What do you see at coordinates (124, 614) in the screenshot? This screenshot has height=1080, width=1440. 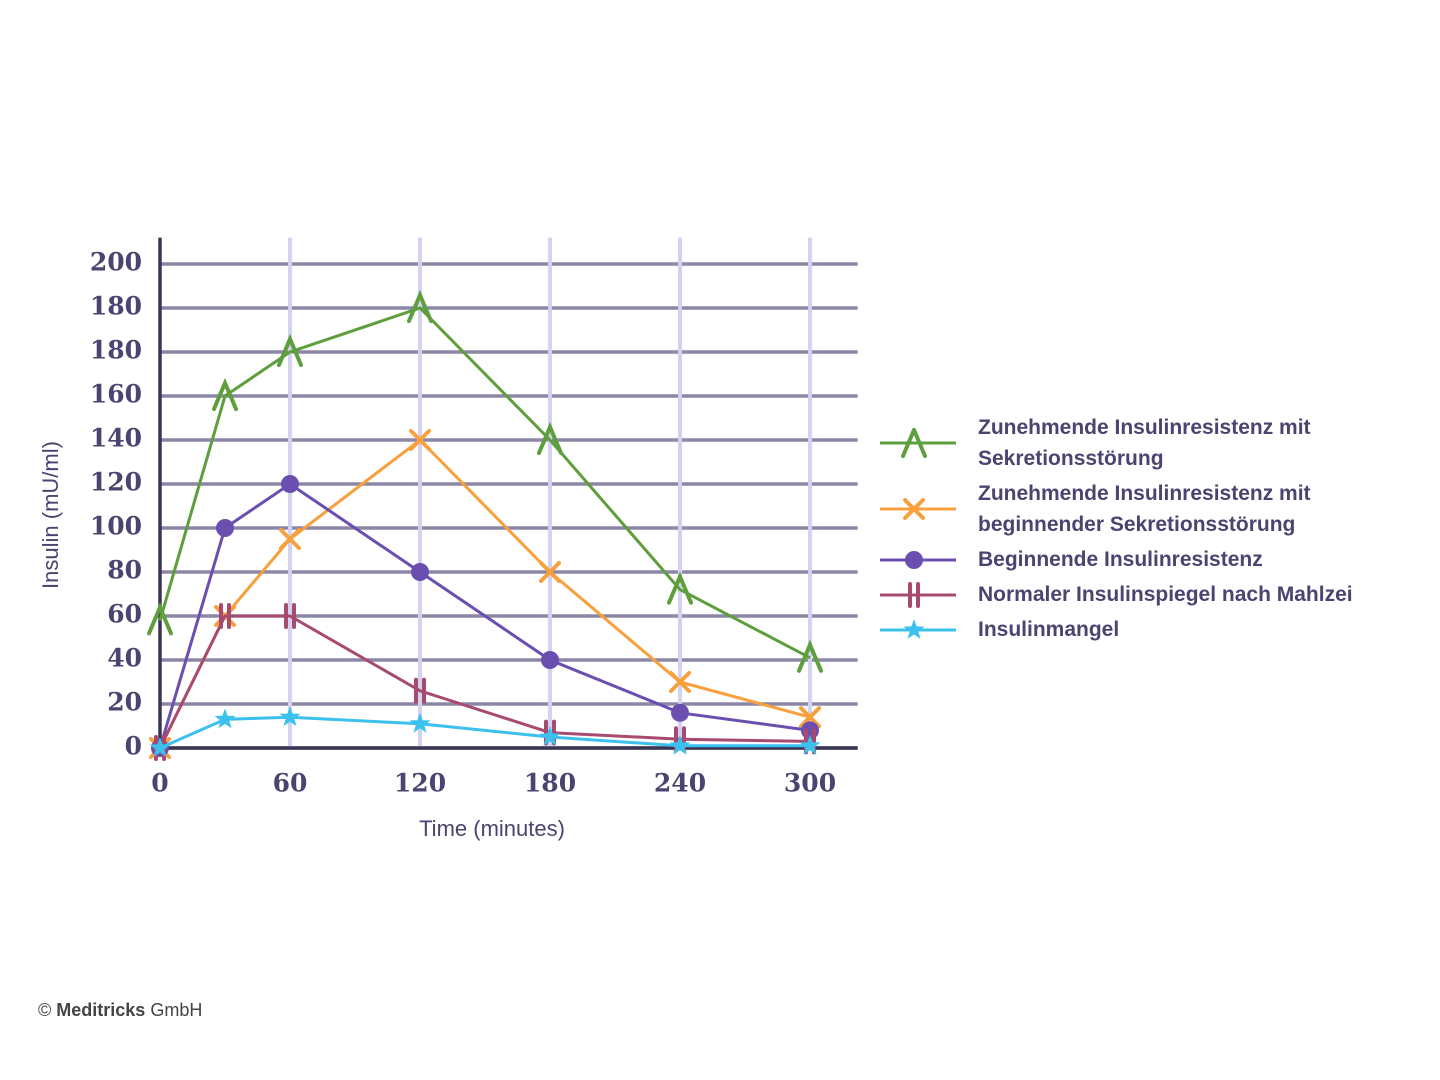 I see `y-tick-label: 60` at bounding box center [124, 614].